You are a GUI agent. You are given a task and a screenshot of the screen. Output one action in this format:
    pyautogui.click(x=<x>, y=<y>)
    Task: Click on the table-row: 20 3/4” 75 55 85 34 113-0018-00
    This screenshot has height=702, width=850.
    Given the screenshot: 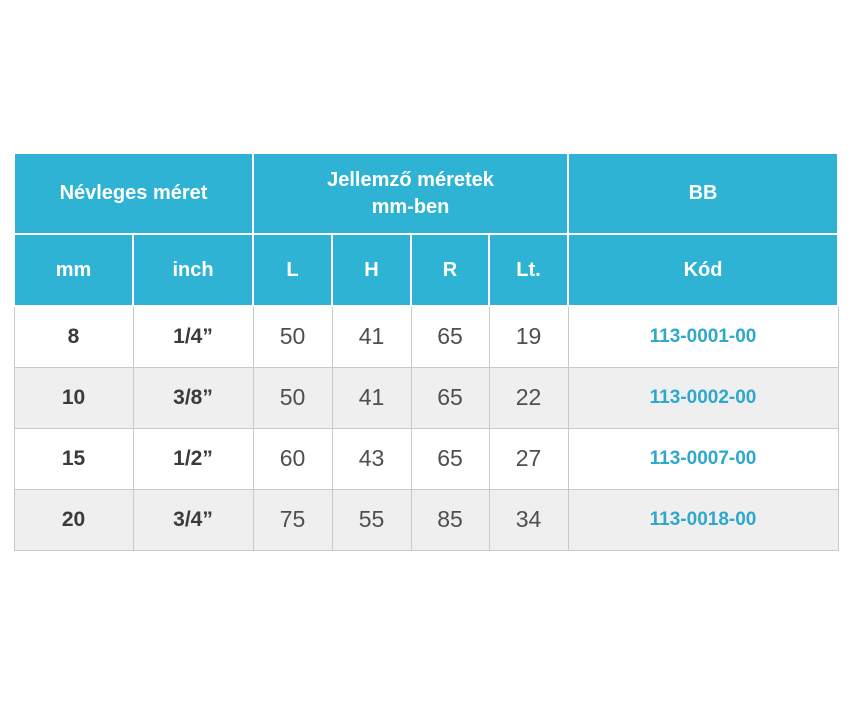 What is the action you would take?
    pyautogui.click(x=426, y=519)
    